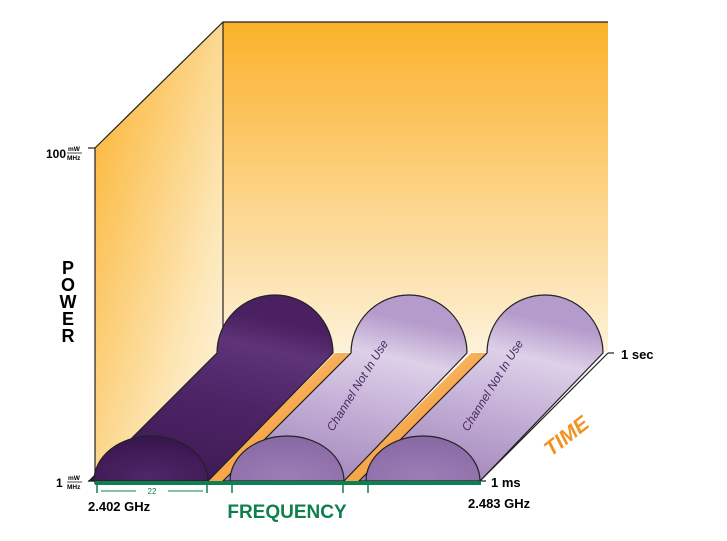 The width and height of the screenshot is (727, 541). What do you see at coordinates (567, 436) in the screenshot?
I see `time-axis-label: TIME` at bounding box center [567, 436].